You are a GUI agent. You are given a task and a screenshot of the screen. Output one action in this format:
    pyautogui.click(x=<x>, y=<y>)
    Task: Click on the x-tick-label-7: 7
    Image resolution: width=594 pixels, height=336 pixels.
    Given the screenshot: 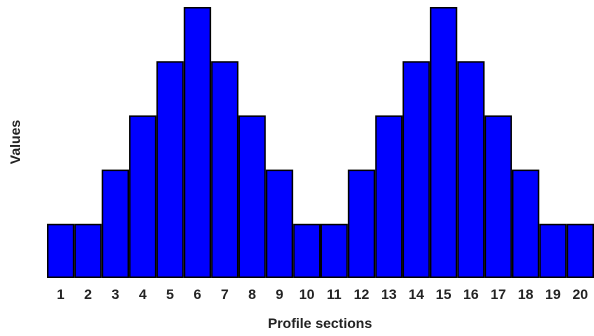 What is the action you would take?
    pyautogui.click(x=225, y=294)
    